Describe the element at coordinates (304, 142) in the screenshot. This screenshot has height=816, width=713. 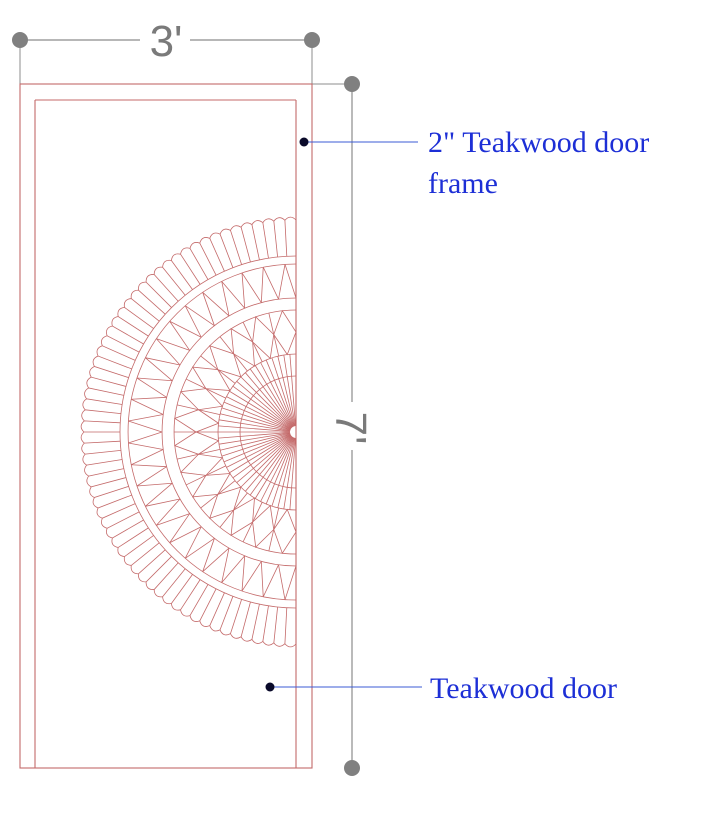
I see `frame-leader-dot` at that location.